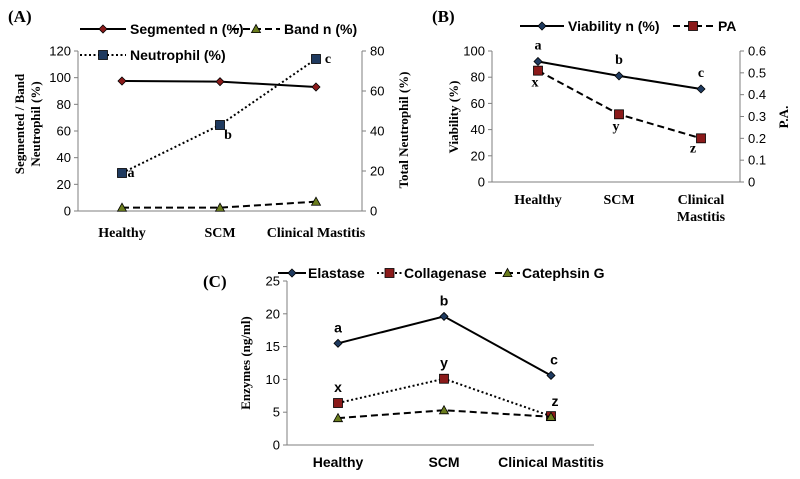 Image resolution: width=800 pixels, height=479 pixels. What do you see at coordinates (336, 273) in the screenshot?
I see `legend-label: Elastase` at bounding box center [336, 273].